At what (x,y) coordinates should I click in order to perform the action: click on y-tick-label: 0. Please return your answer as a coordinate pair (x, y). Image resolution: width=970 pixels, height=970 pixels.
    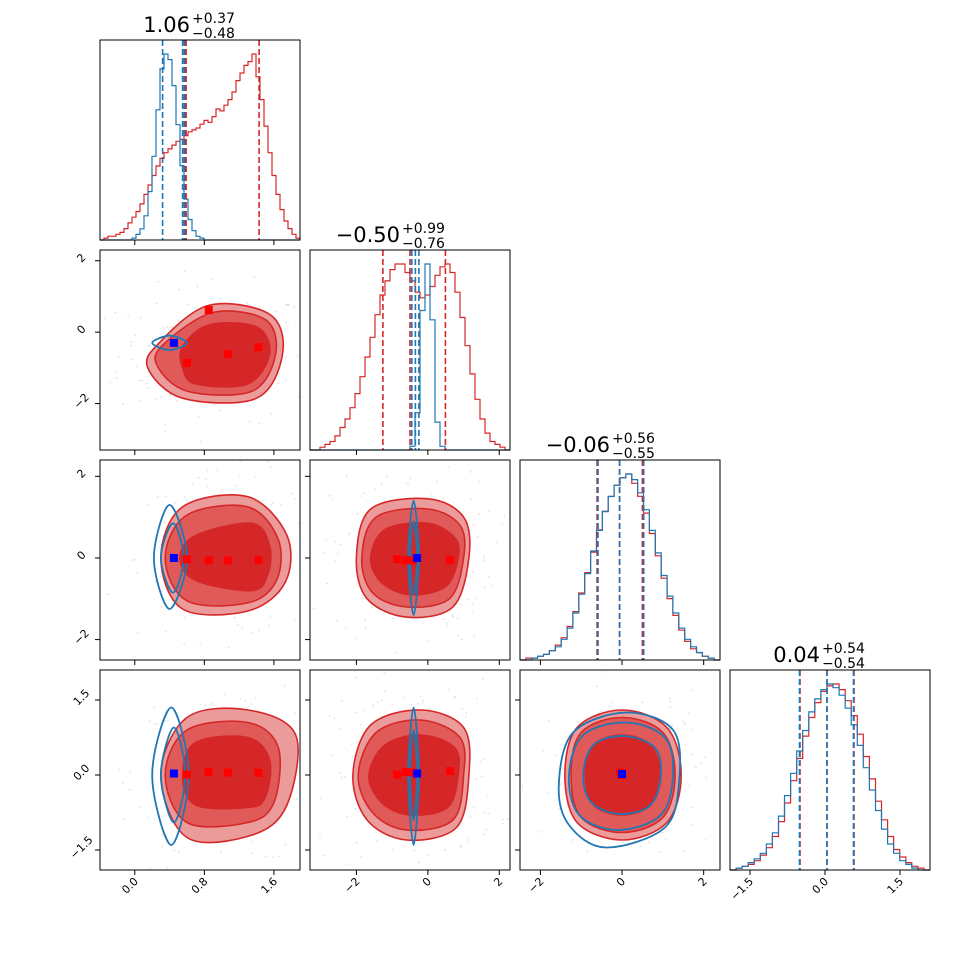
    Looking at the image, I should click on (81, 330).